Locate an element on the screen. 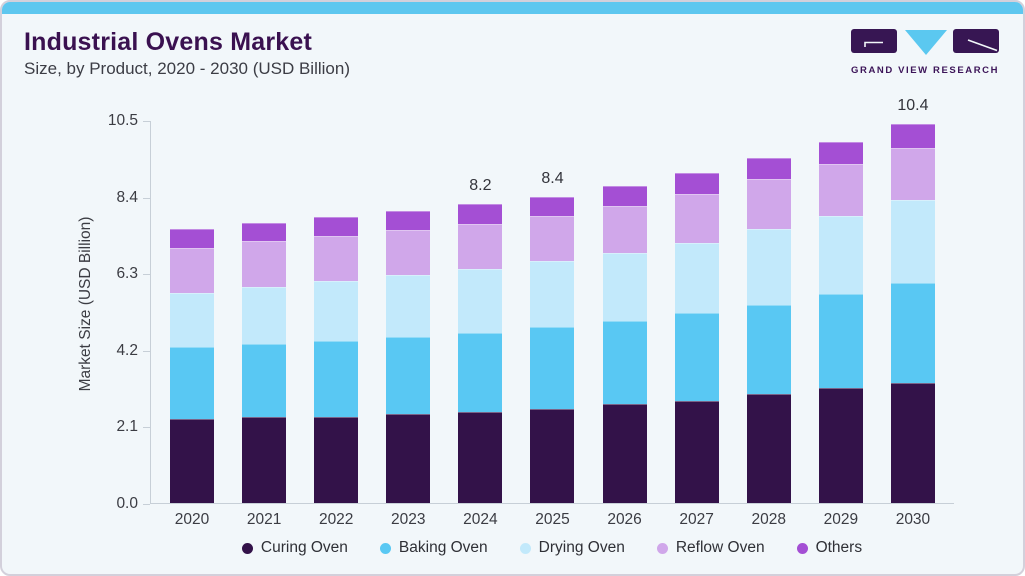 This screenshot has height=576, width=1025. bar-2030: 2030 10.4 is located at coordinates (912, 312).